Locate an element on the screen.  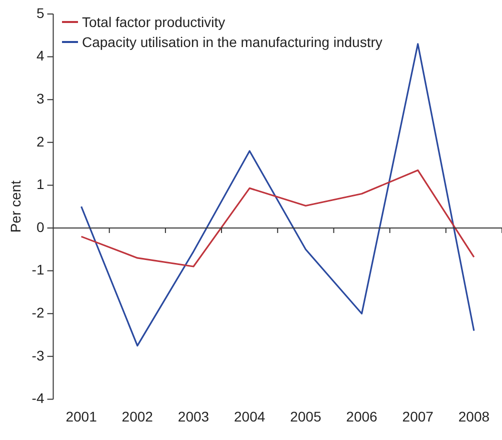
y-tick-label: 3 is located at coordinates (40, 98).